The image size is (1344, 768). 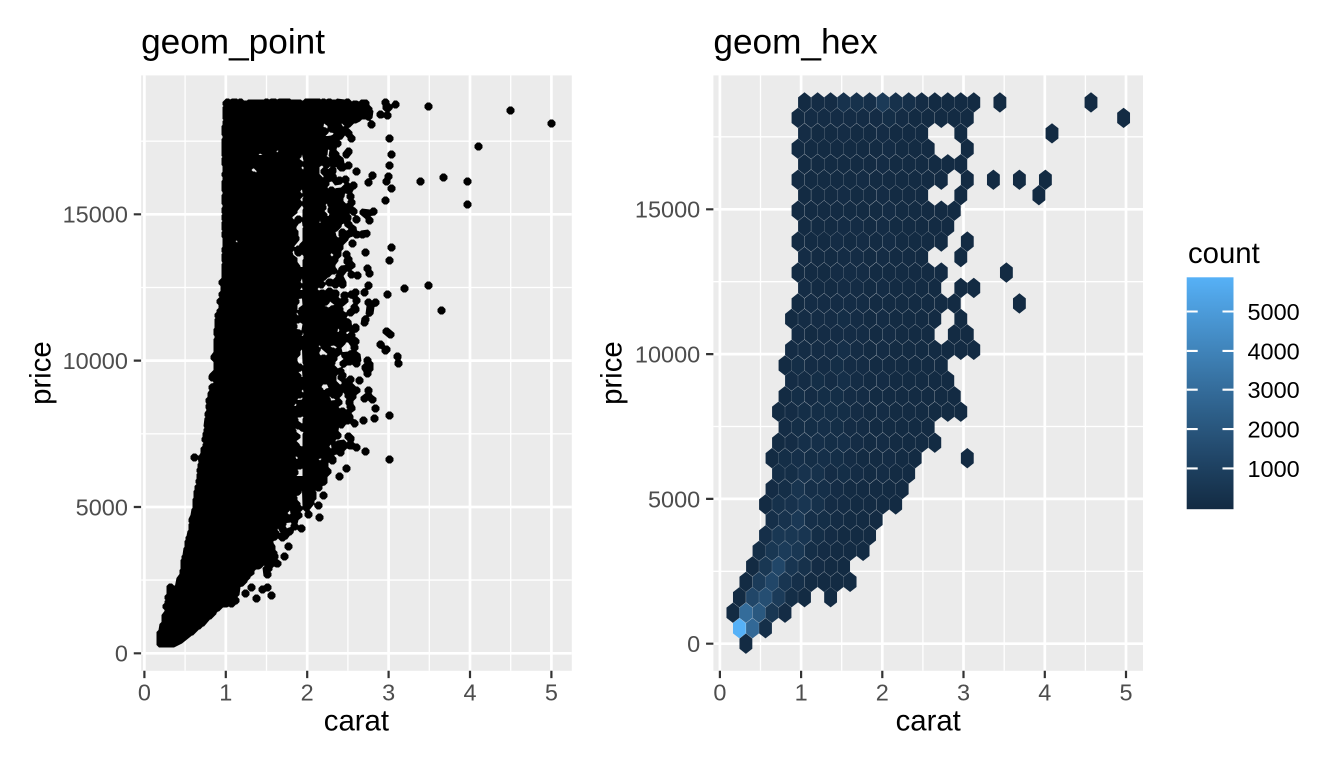 What do you see at coordinates (233, 42) in the screenshot?
I see `svg-text: geom_point` at bounding box center [233, 42].